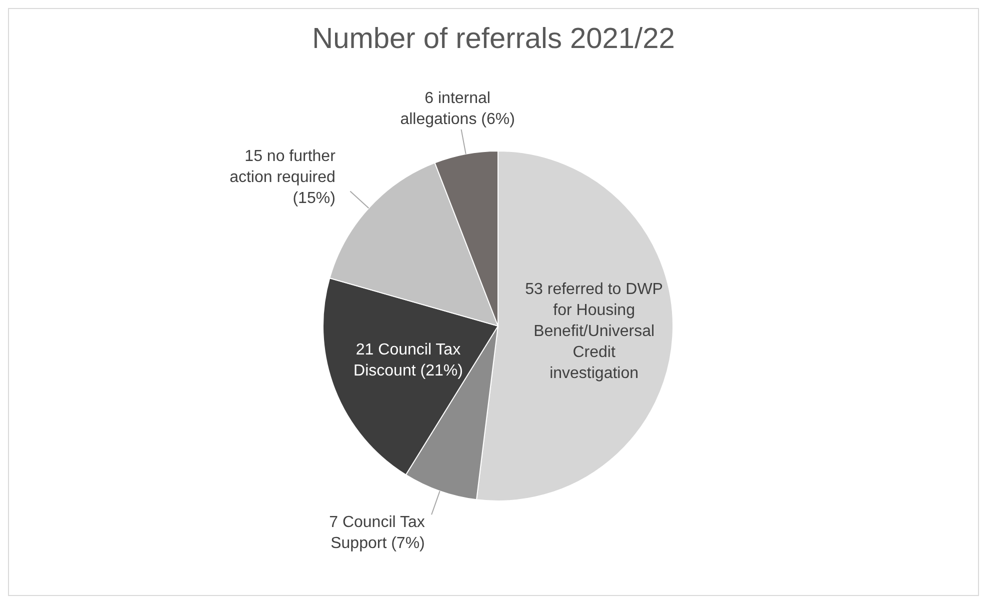 Image resolution: width=985 pixels, height=602 pixels. Describe the element at coordinates (594, 331) in the screenshot. I see `slice-label: 53 referred to DWP for Housing Benefit/Universal Credit investigation` at that location.